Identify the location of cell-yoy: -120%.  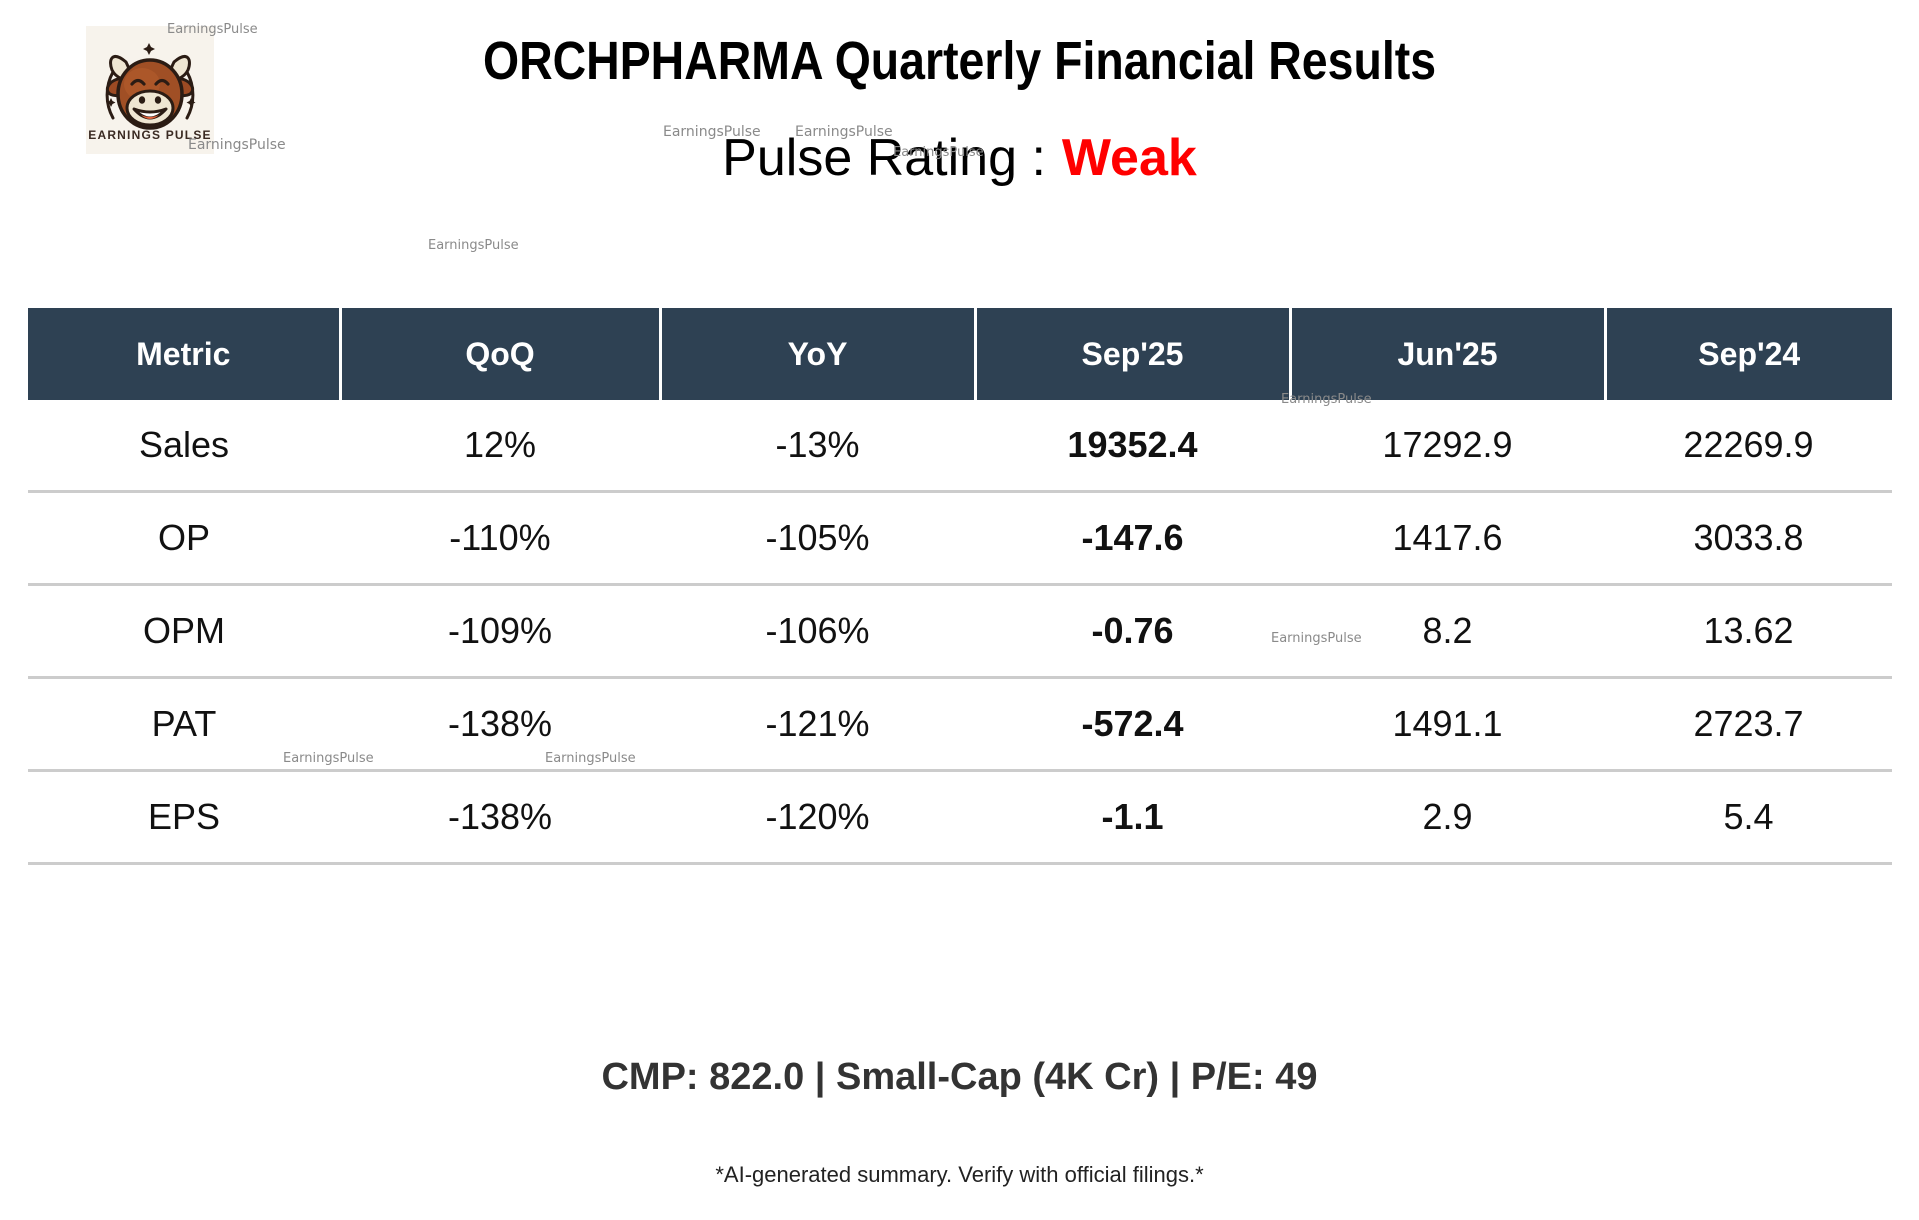
(817, 817).